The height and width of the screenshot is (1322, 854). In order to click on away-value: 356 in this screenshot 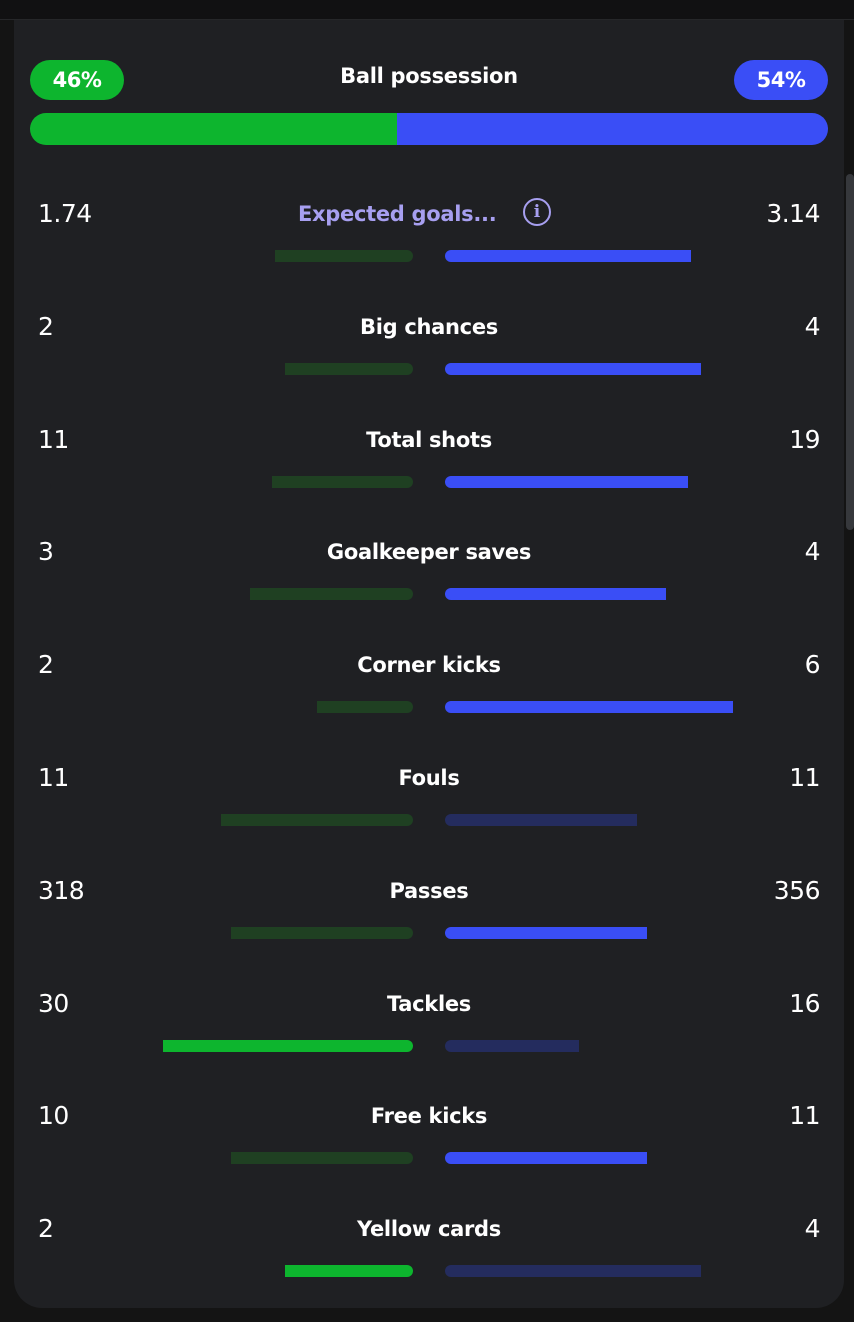, I will do `click(797, 890)`.